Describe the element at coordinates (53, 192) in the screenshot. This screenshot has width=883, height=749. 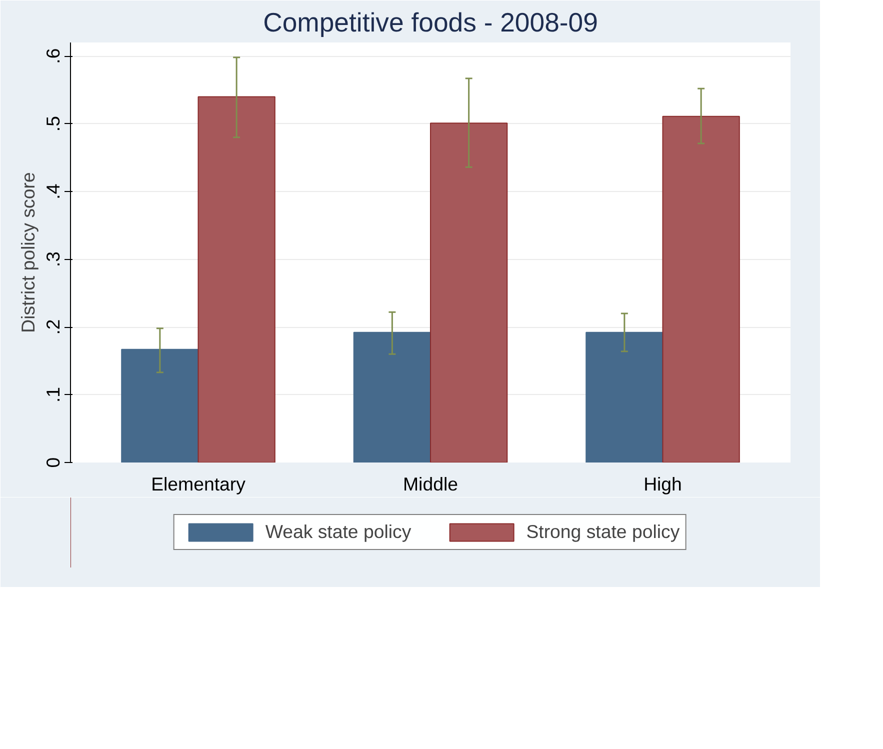
I see `y-tick-label: .4` at that location.